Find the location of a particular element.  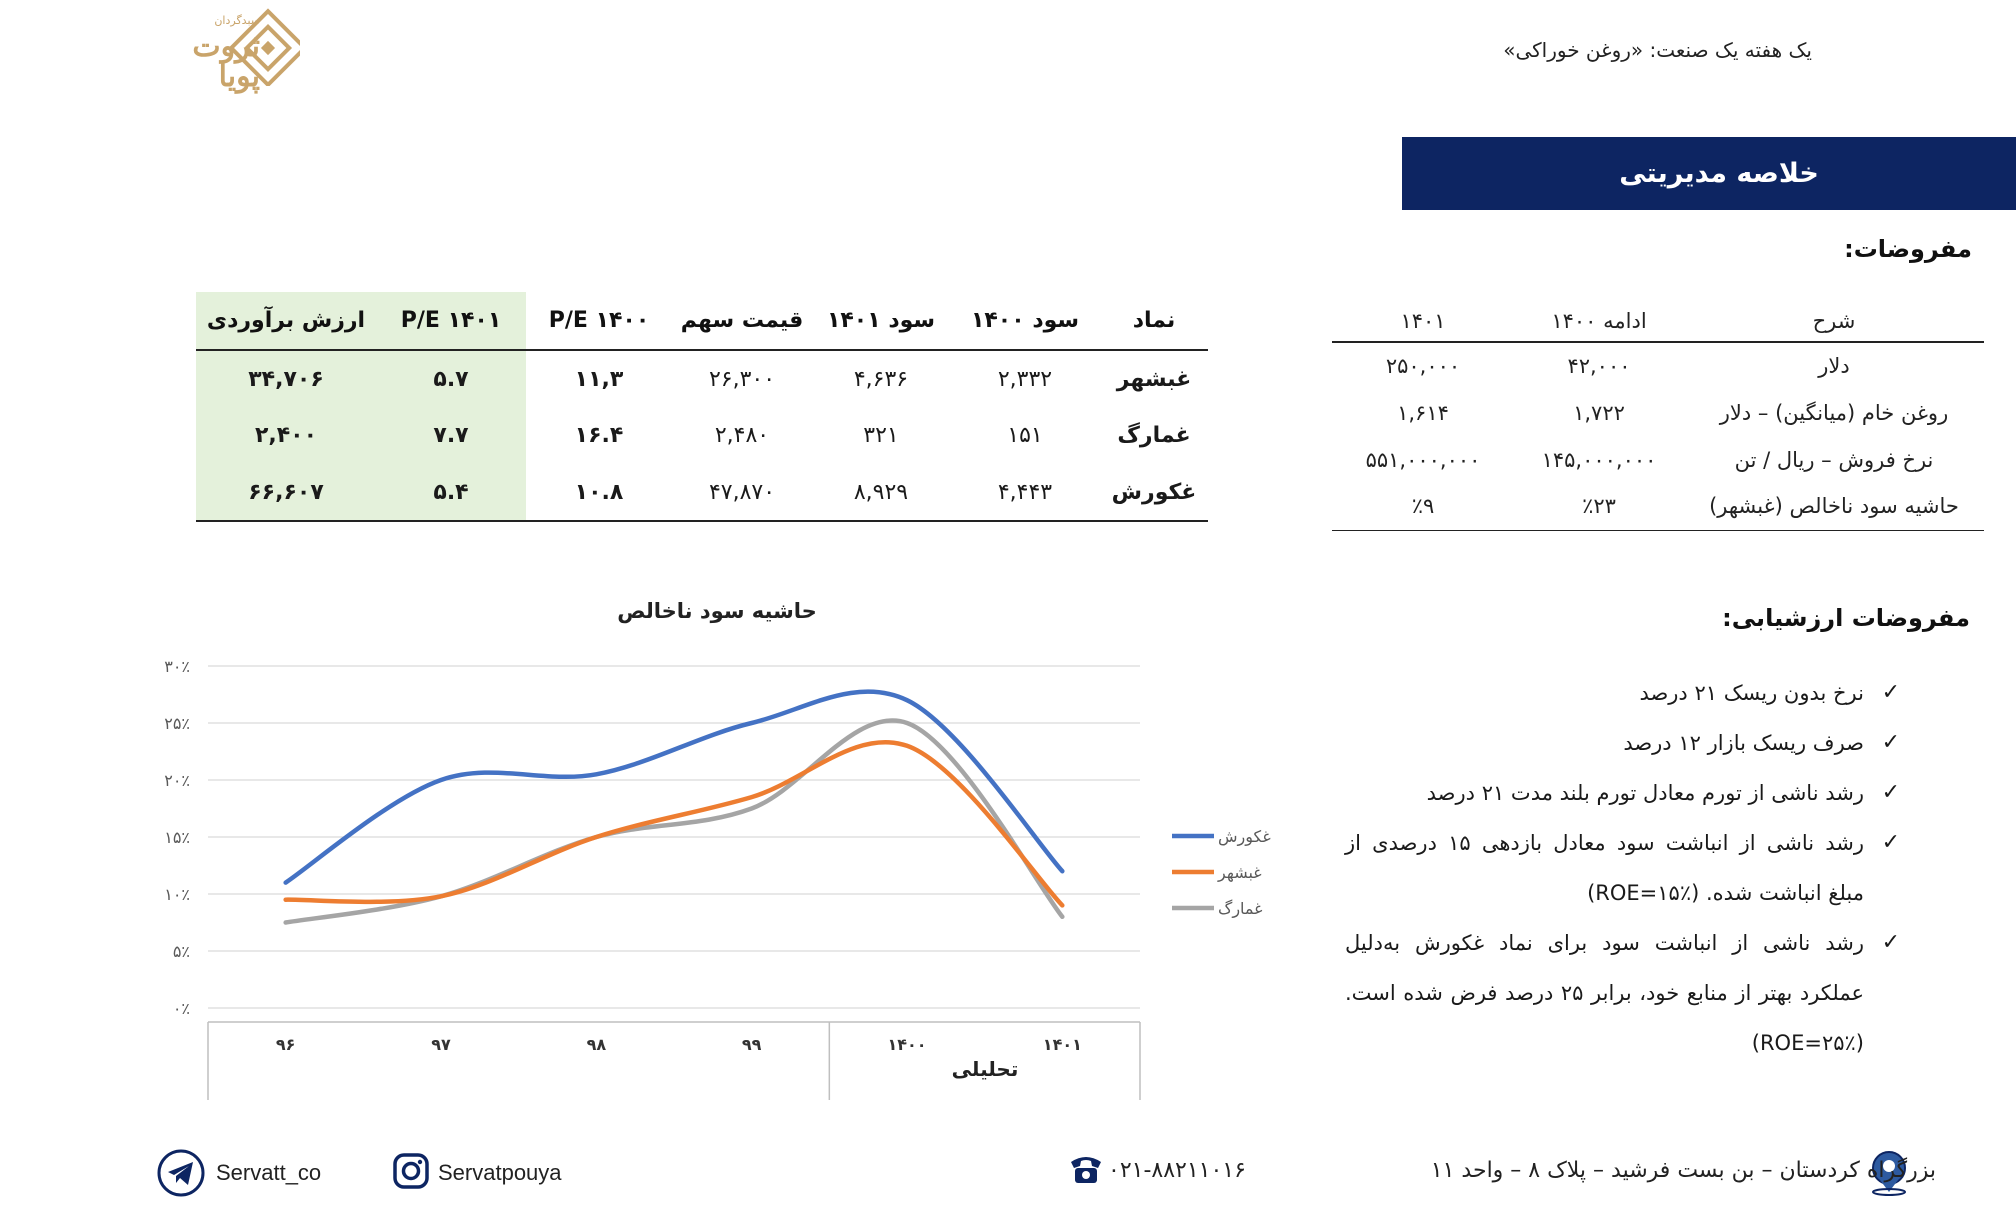

legend-label: غکورش is located at coordinates (1244, 837).